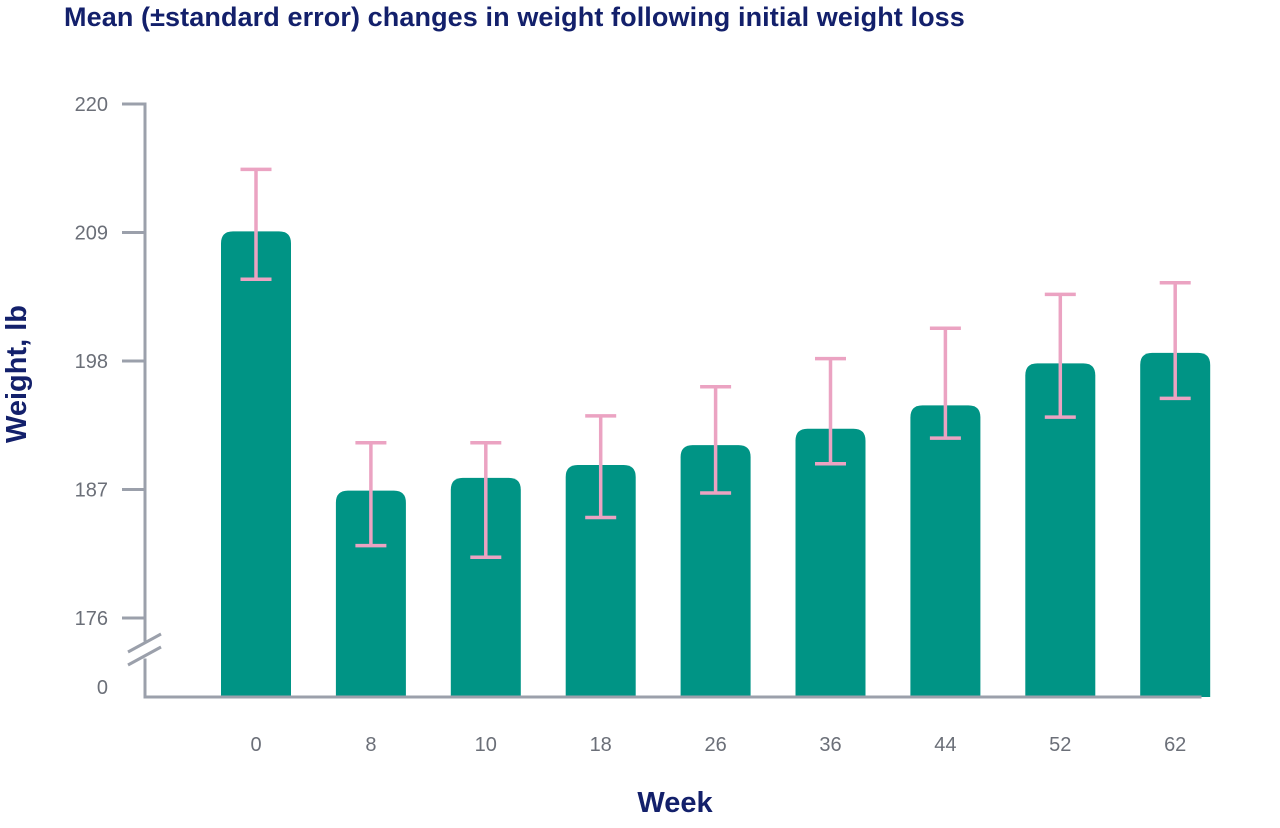  What do you see at coordinates (945, 745) in the screenshot?
I see `x-tick-label: 44` at bounding box center [945, 745].